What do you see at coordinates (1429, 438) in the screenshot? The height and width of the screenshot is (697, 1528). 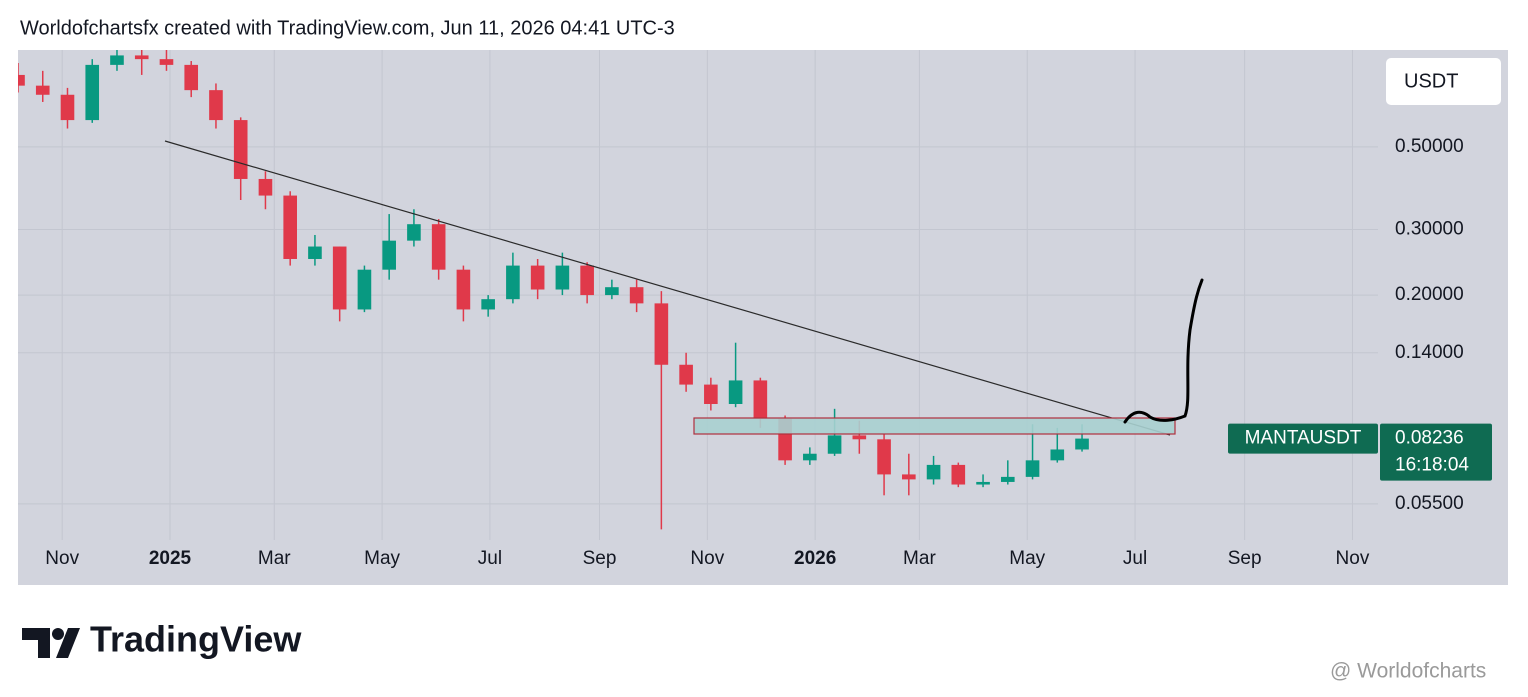 I see `last-price: 0.08236` at bounding box center [1429, 438].